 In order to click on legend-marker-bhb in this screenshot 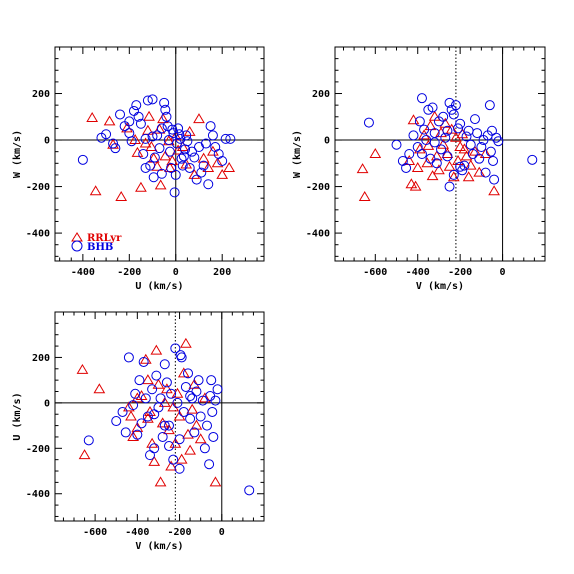, I will do `click(77, 246)`.